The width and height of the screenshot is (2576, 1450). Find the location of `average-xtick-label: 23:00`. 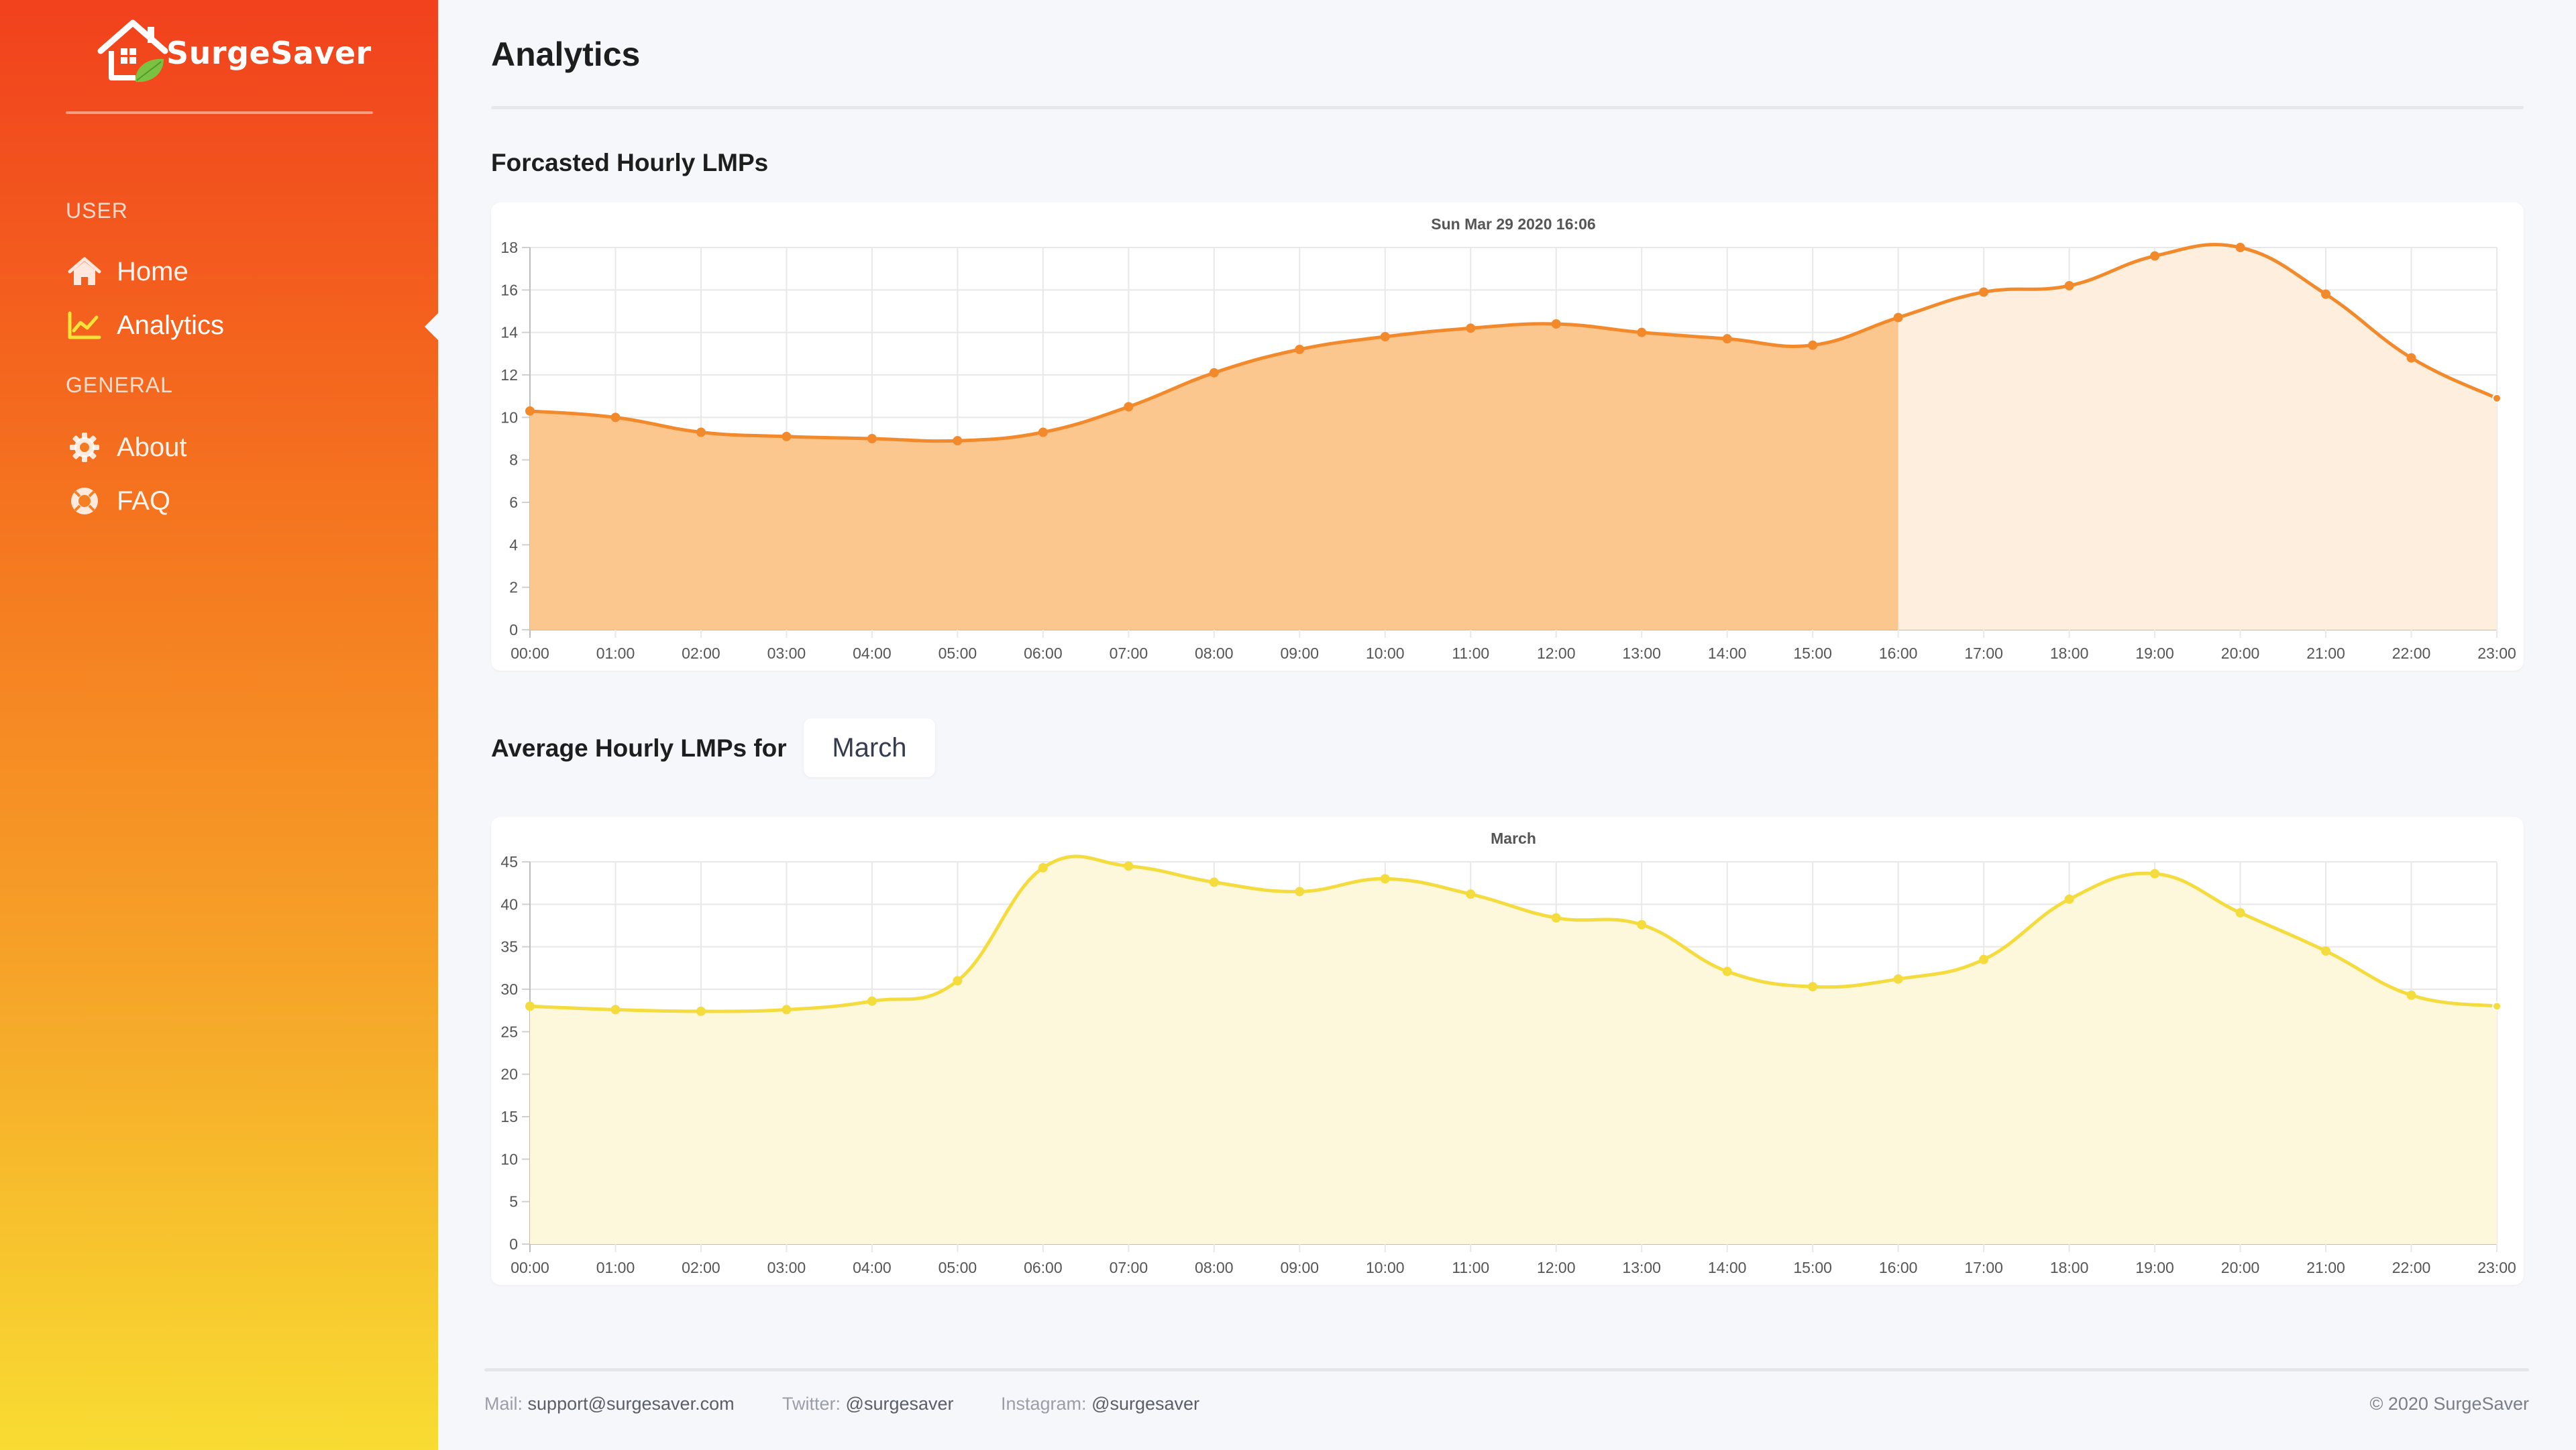

average-xtick-label: 23:00 is located at coordinates (2496, 1267).